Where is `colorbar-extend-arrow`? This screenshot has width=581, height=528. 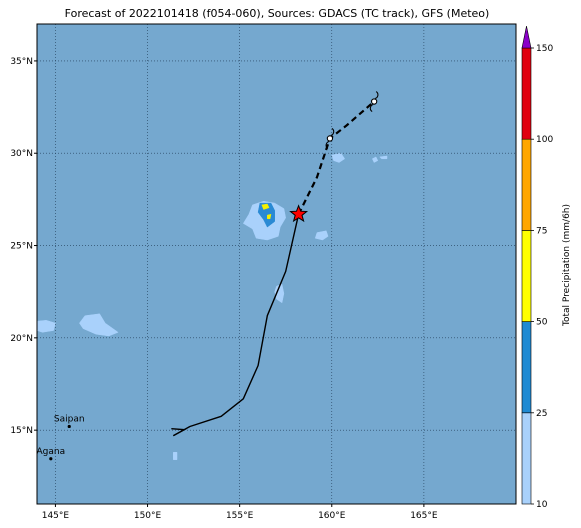 colorbar-extend-arrow is located at coordinates (526, 37).